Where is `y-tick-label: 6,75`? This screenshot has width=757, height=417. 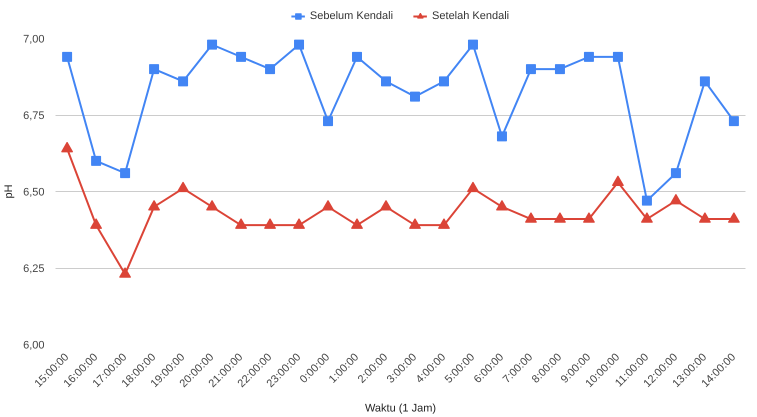
y-tick-label: 6,75 is located at coordinates (34, 116).